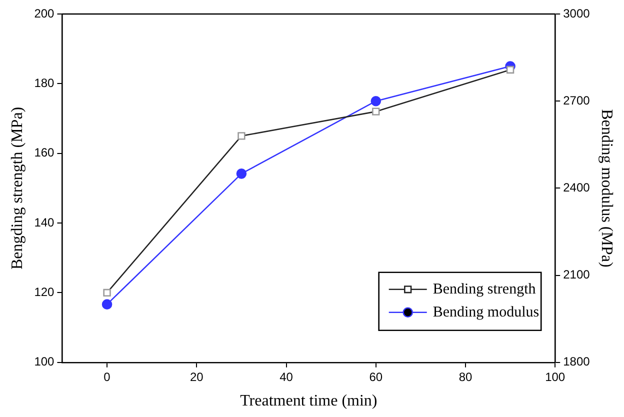 The height and width of the screenshot is (417, 624). What do you see at coordinates (44, 222) in the screenshot?
I see `y-tick-label: 140` at bounding box center [44, 222].